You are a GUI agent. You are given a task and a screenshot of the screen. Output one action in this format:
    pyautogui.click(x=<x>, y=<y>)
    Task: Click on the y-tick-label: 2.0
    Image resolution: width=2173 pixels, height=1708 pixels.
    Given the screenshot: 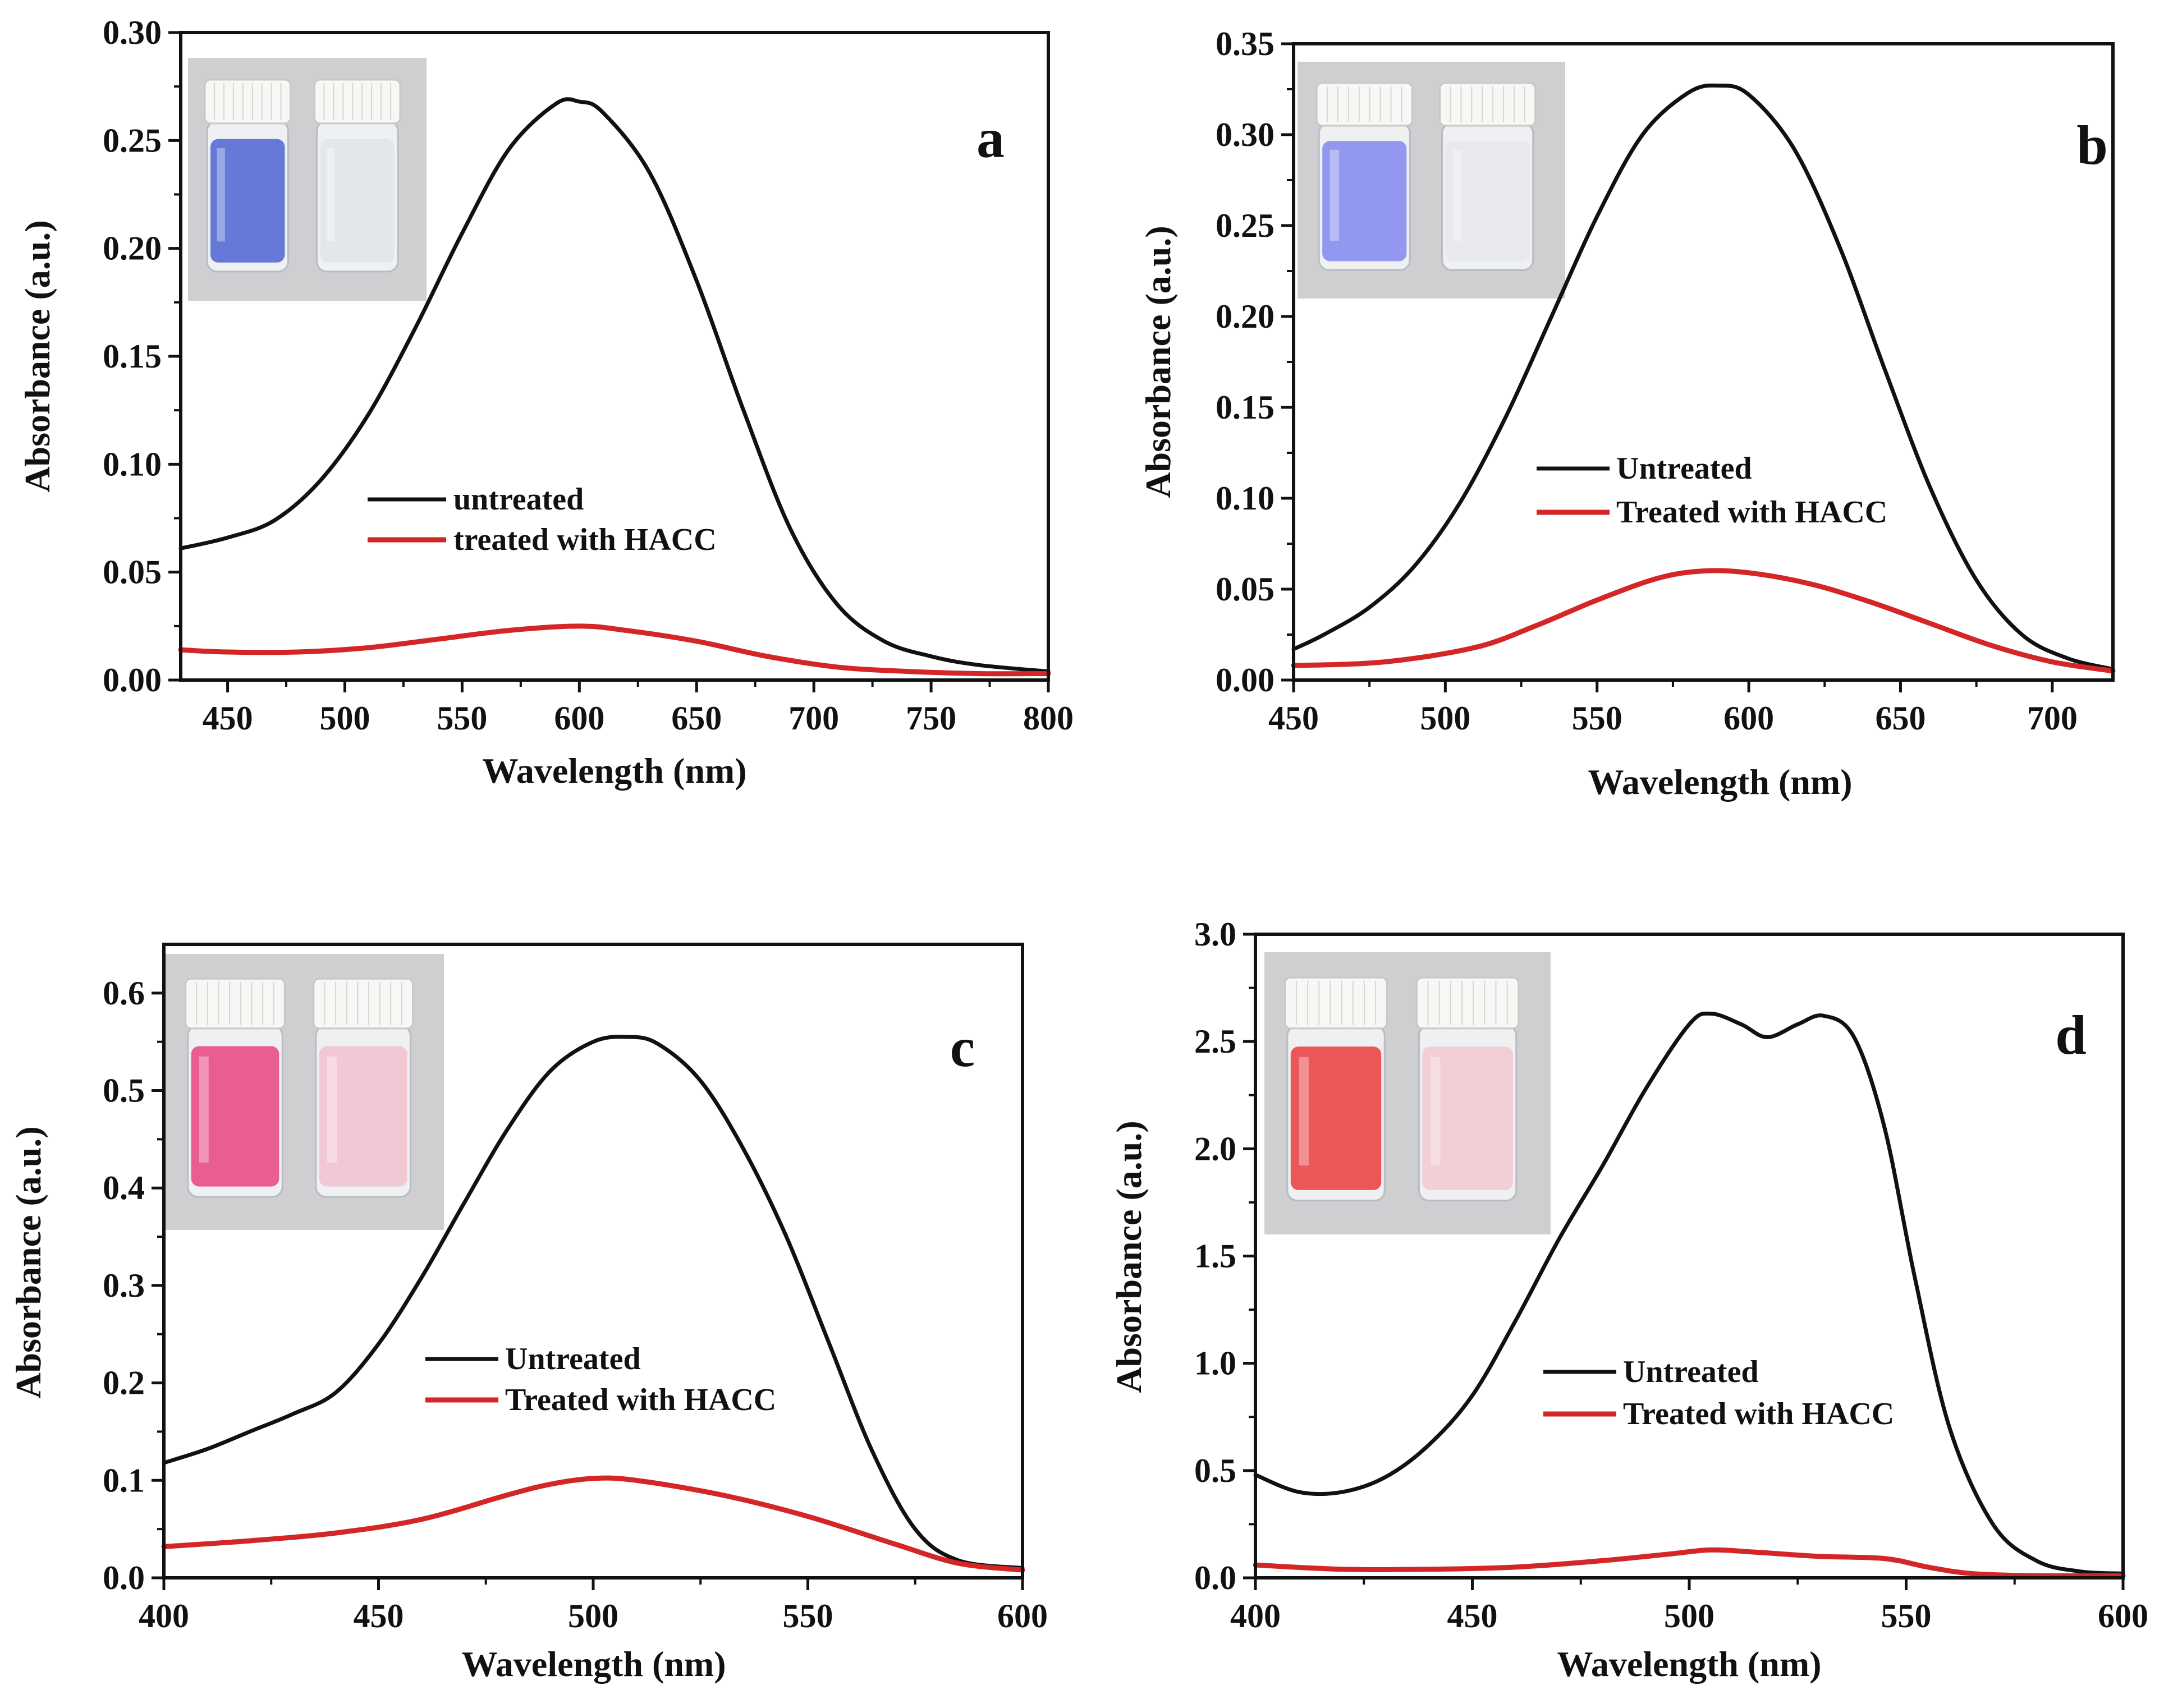 What is the action you would take?
    pyautogui.click(x=1215, y=1148)
    